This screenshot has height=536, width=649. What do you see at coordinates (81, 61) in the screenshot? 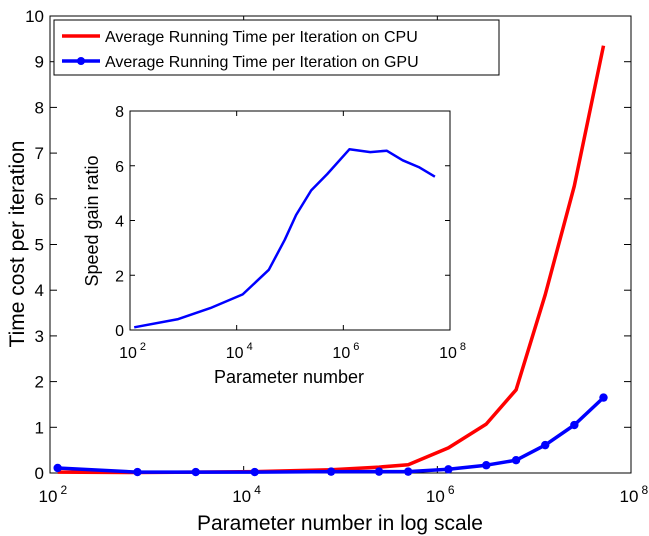
I see `legend-gpu-marker` at bounding box center [81, 61].